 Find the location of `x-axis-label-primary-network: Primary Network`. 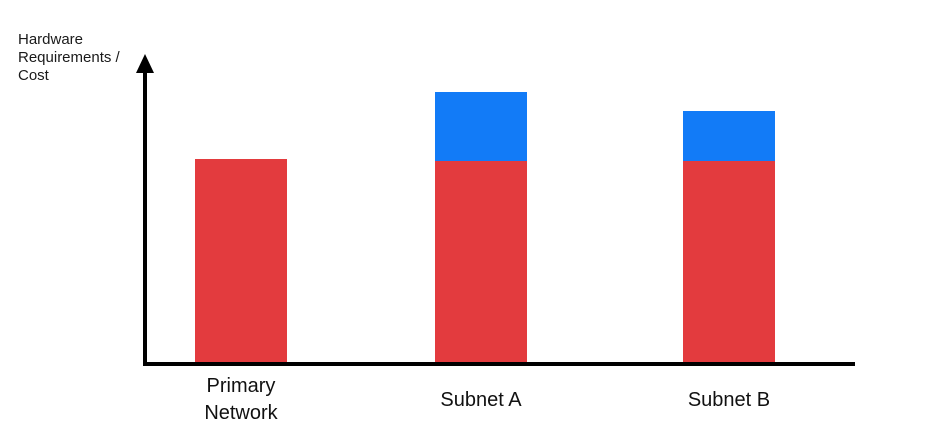

x-axis-label-primary-network: Primary Network is located at coordinates (241, 399).